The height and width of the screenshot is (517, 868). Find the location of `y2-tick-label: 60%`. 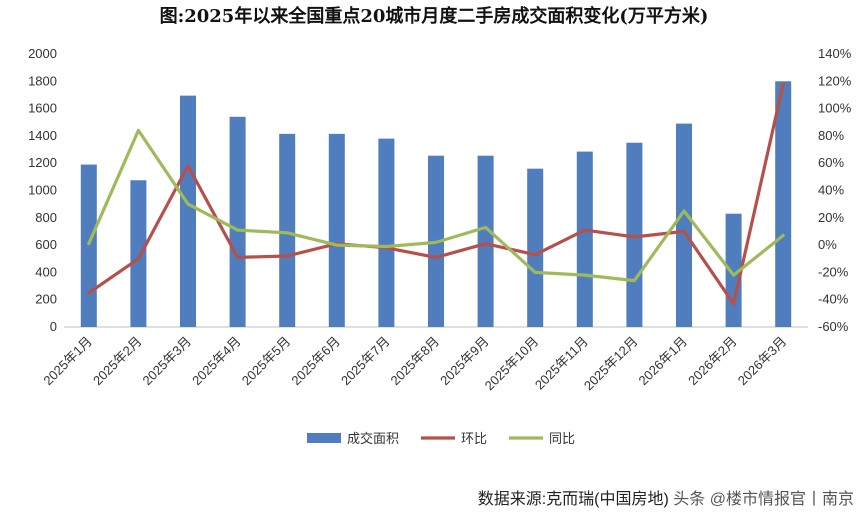

y2-tick-label: 60% is located at coordinates (831, 162).